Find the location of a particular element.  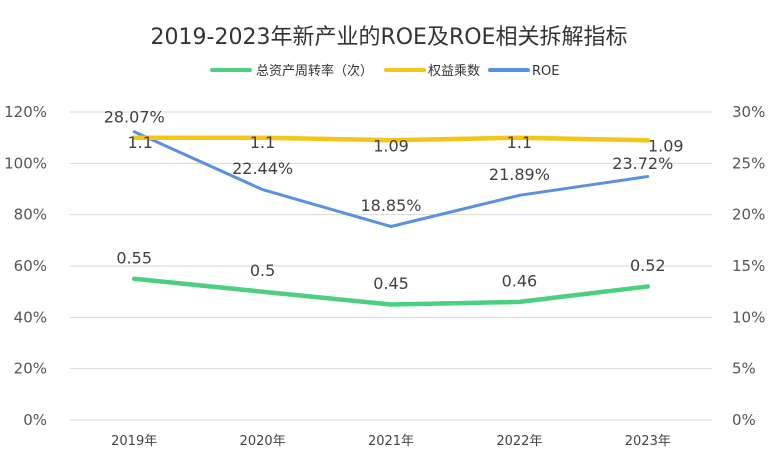

left-y-axis: 0% 20% 40% 60% 80% 100% 120% is located at coordinates (25, 266).